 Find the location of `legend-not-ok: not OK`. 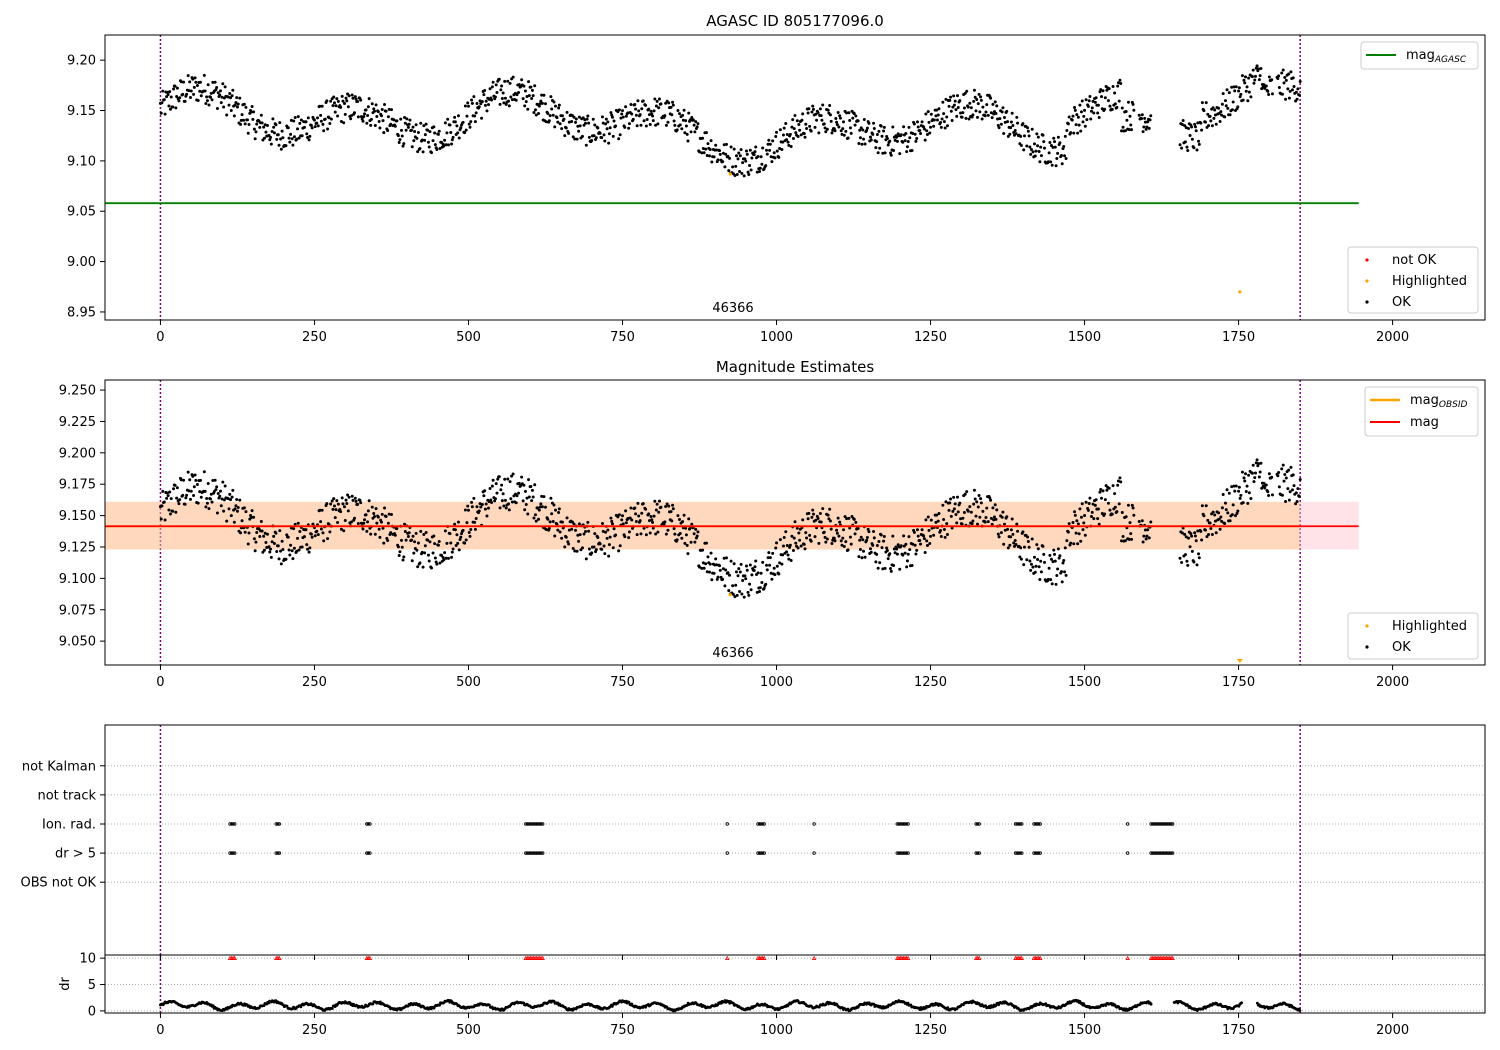

legend-not-ok: not OK is located at coordinates (1414, 260).